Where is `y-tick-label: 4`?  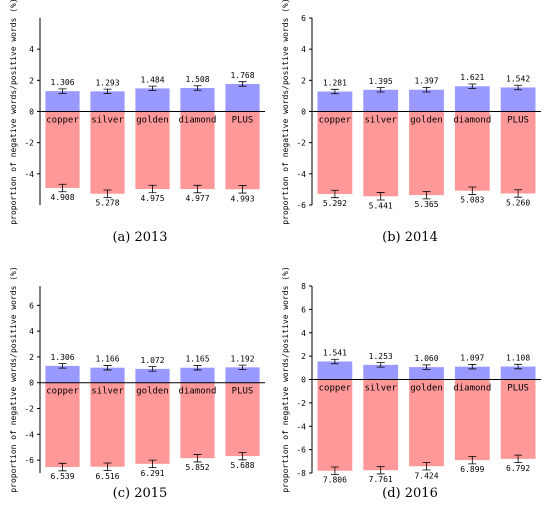 y-tick-label: 4 is located at coordinates (303, 333).